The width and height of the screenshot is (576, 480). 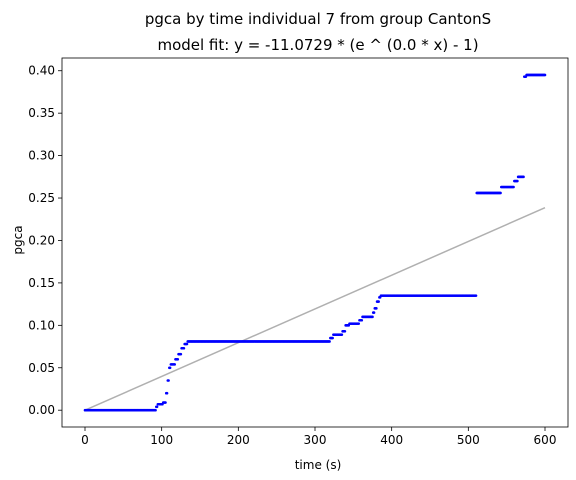 What do you see at coordinates (161, 440) in the screenshot?
I see `x-tick-label: 100` at bounding box center [161, 440].